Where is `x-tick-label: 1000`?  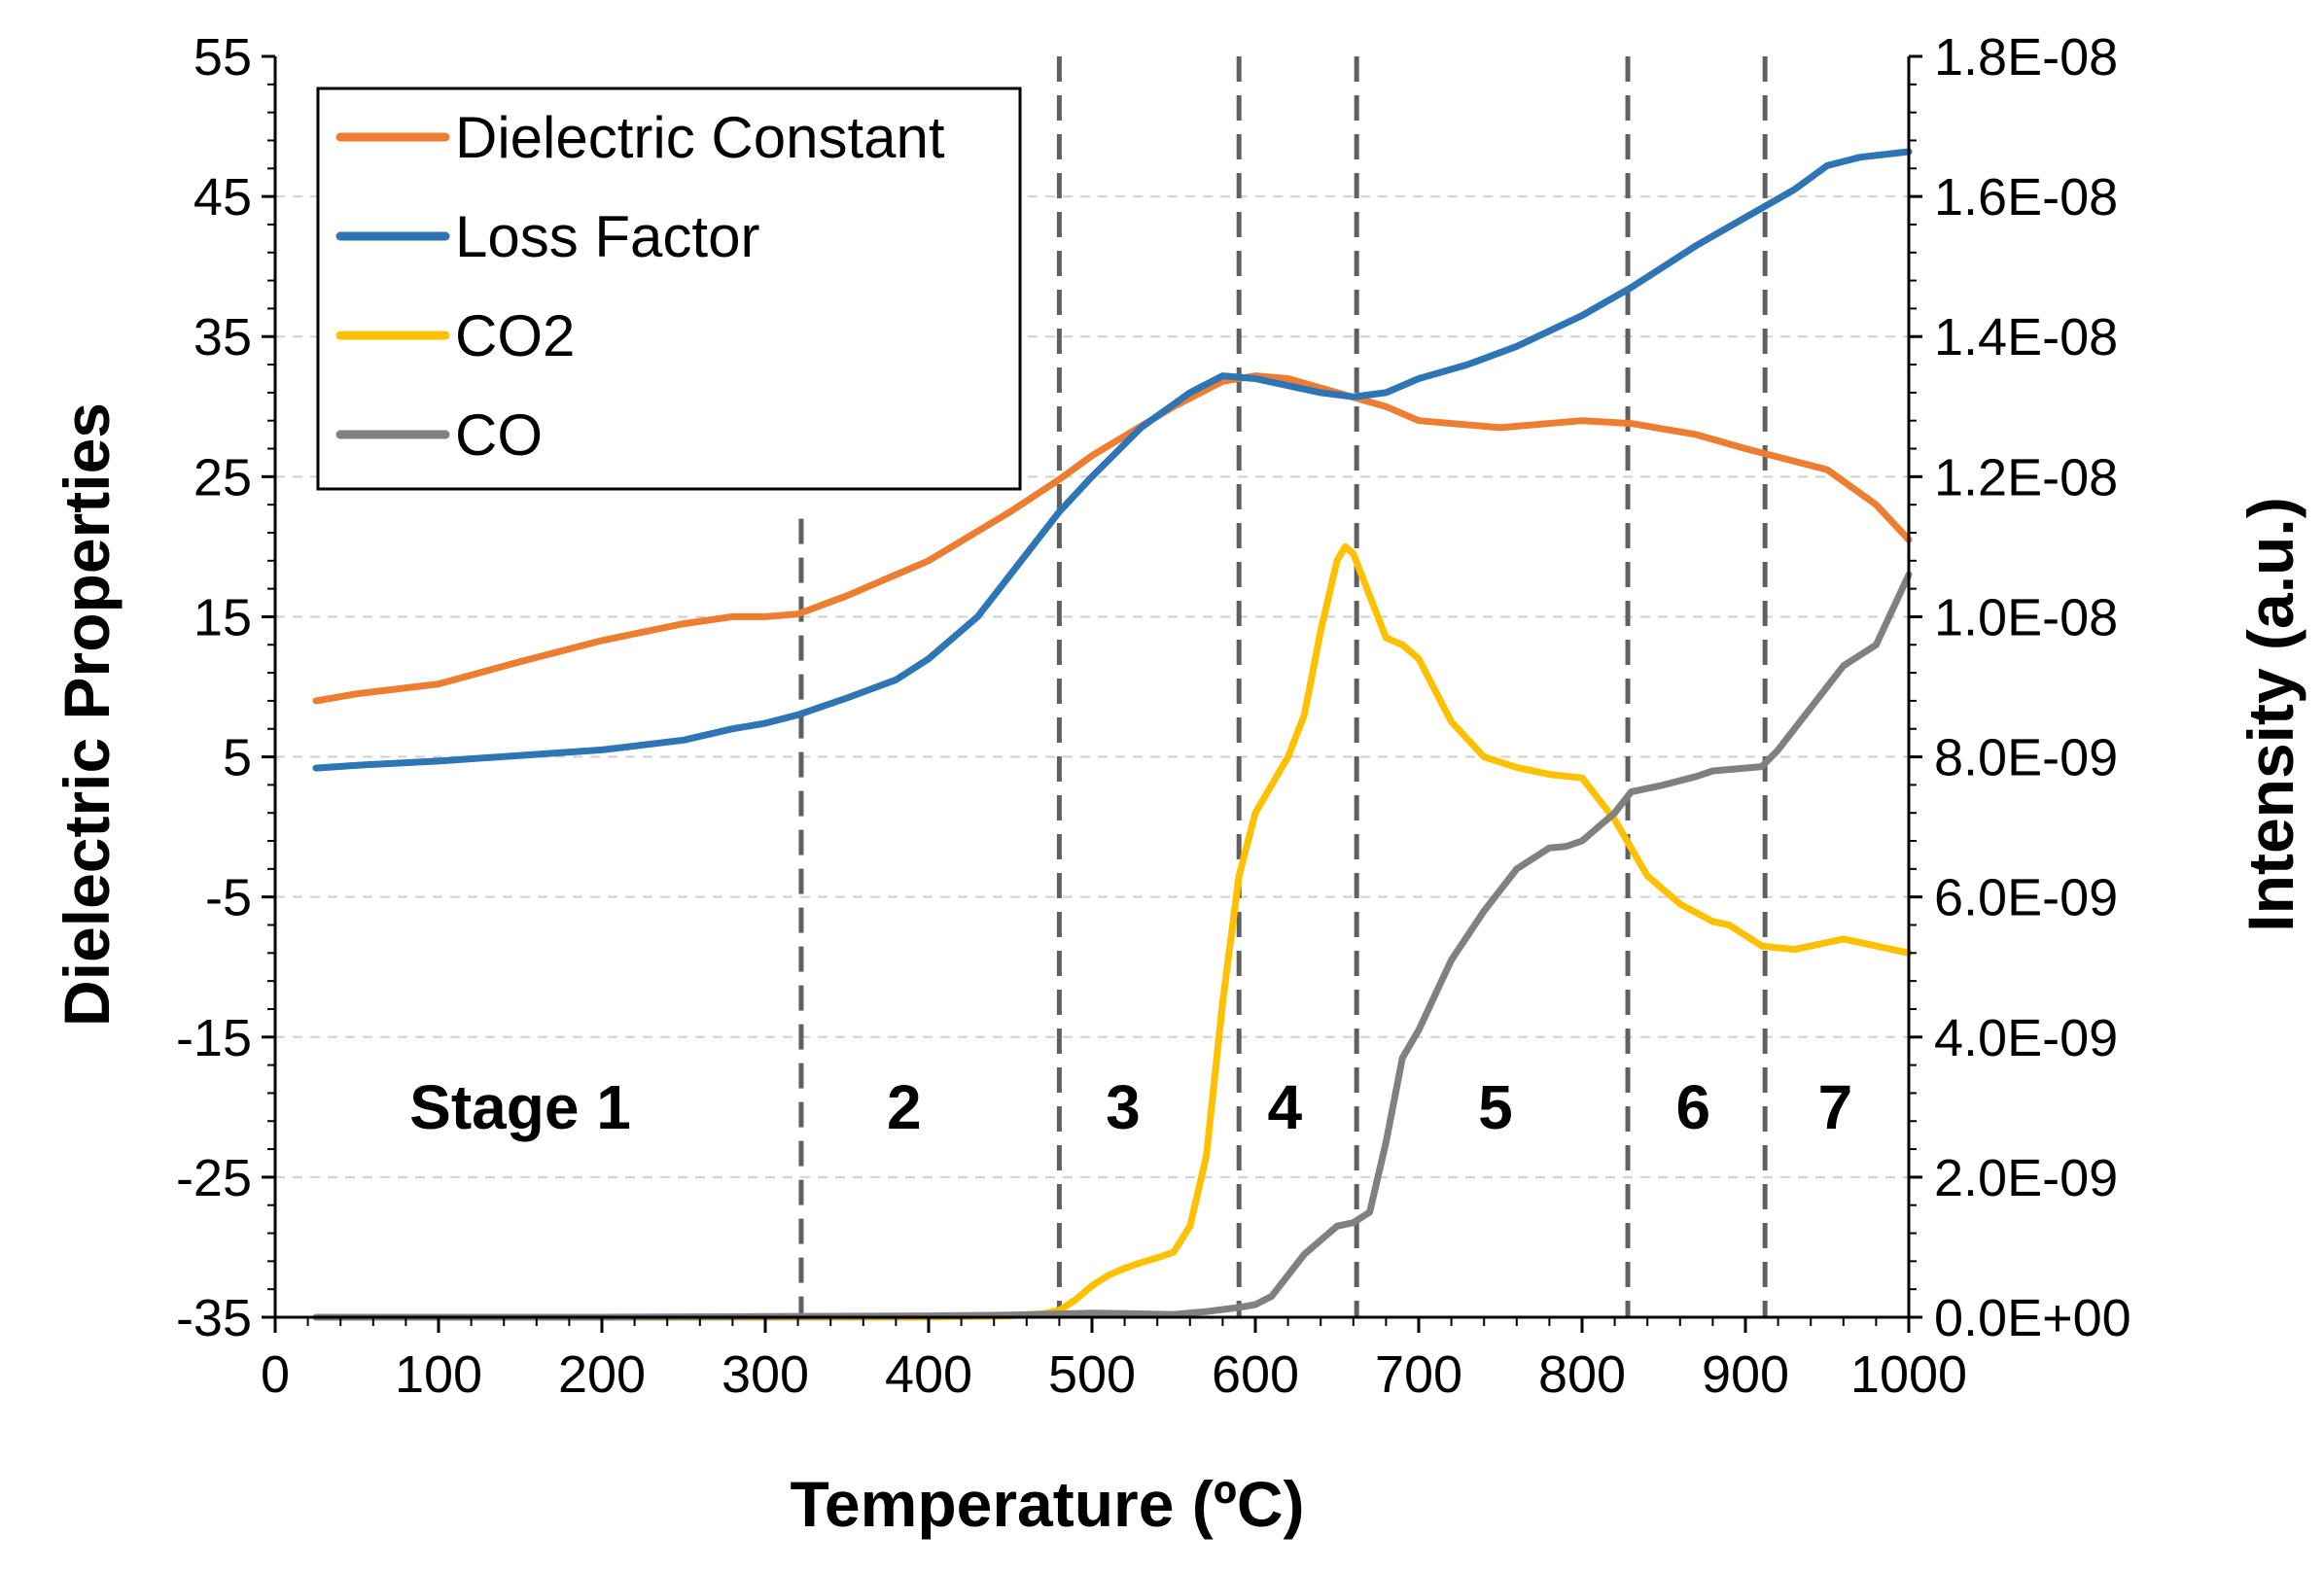 x-tick-label: 1000 is located at coordinates (1909, 1375).